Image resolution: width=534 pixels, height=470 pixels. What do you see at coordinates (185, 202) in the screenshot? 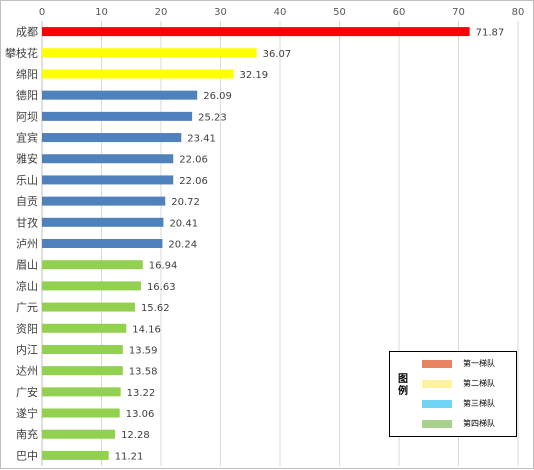
I see `value-label: 20.72` at bounding box center [185, 202].